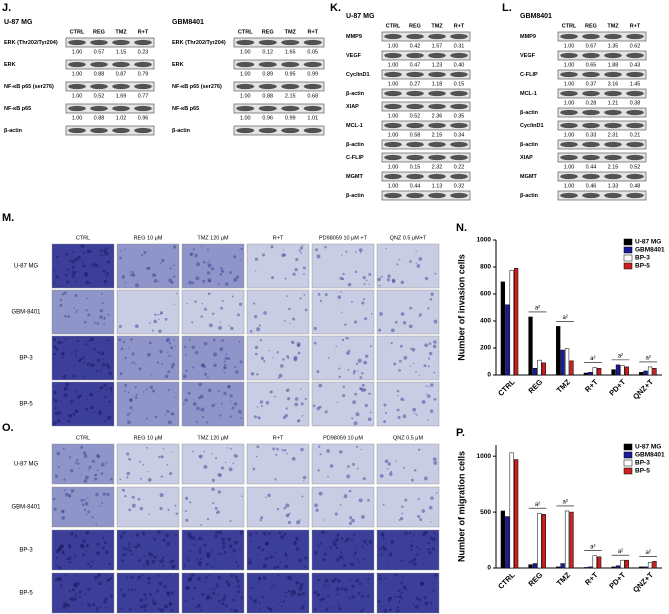  I want to click on protein-label: β-actin, so click(181, 131).